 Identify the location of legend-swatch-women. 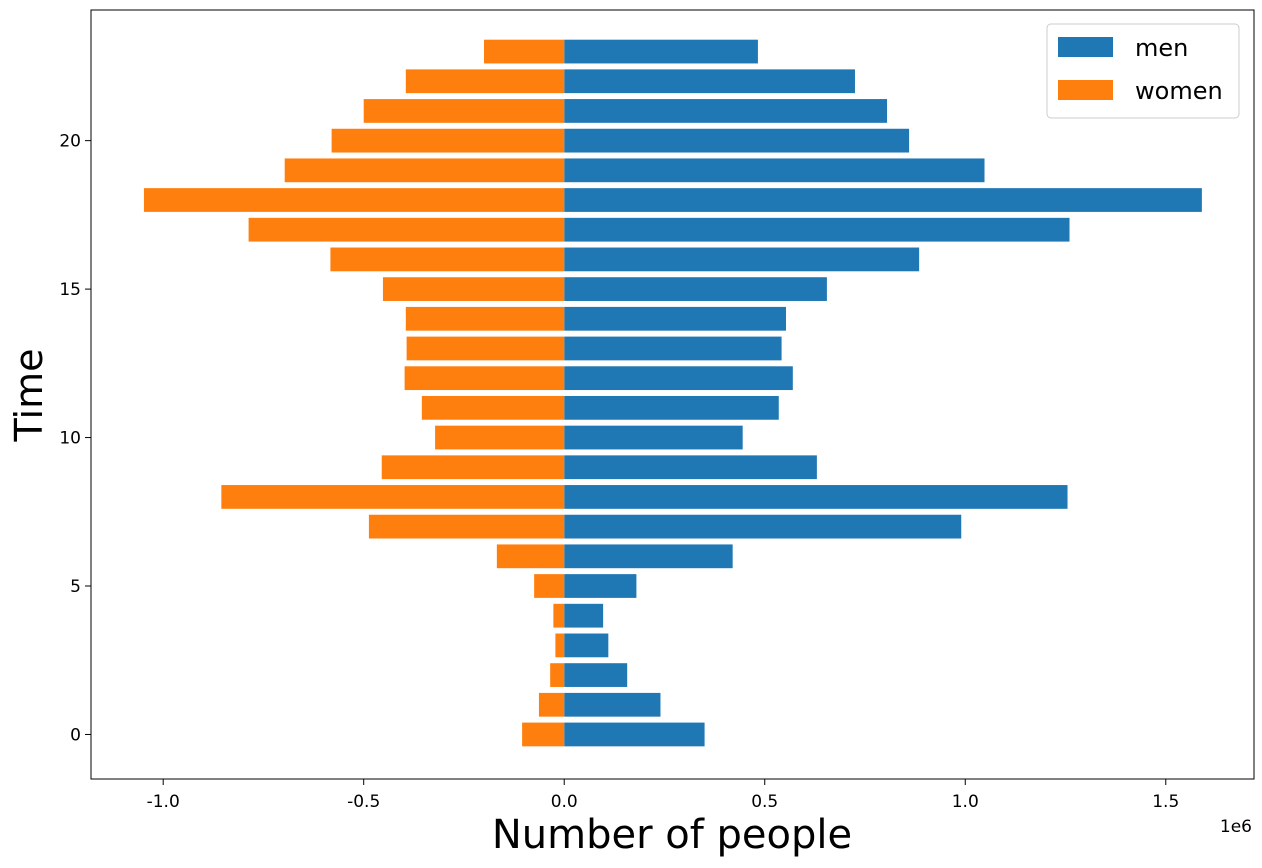
(1085, 90).